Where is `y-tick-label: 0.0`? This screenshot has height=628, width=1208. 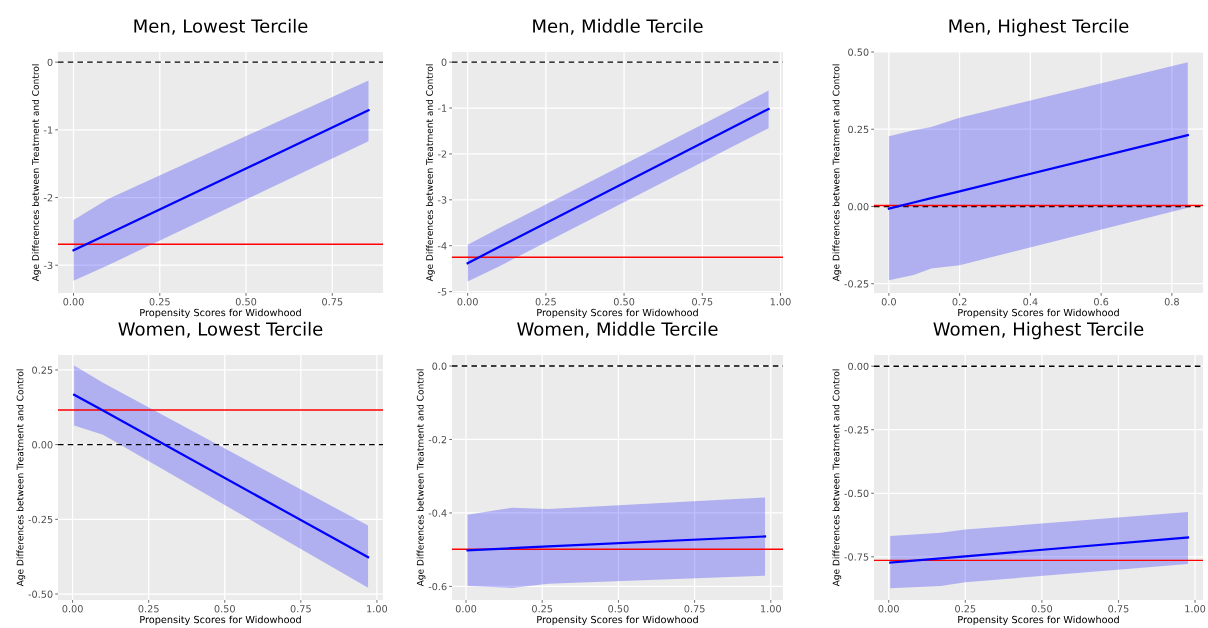
y-tick-label: 0.0 is located at coordinates (439, 366).